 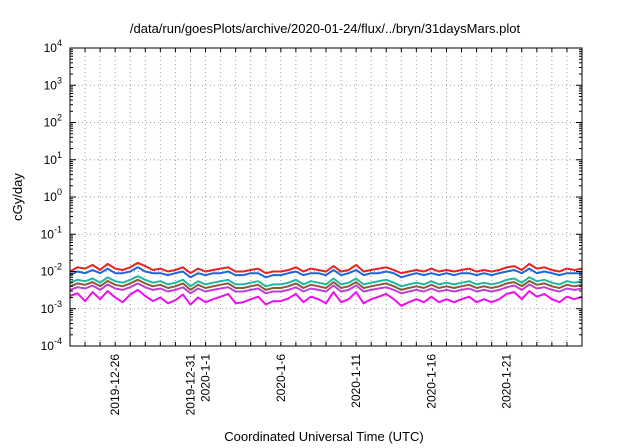 What do you see at coordinates (51, 270) in the screenshot?
I see `y-tick-label: 10⁻²` at bounding box center [51, 270].